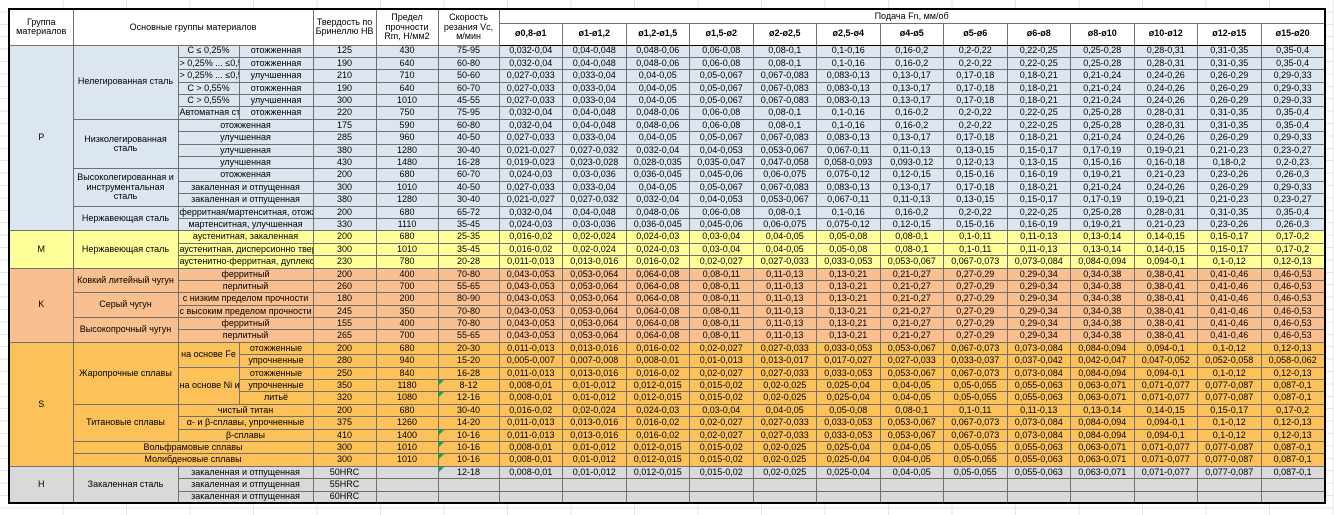 Image resolution: width=1334 pixels, height=515 pixels. Describe the element at coordinates (1102, 410) in the screenshot. I see `feed-cell: 0,13-0,14` at that location.